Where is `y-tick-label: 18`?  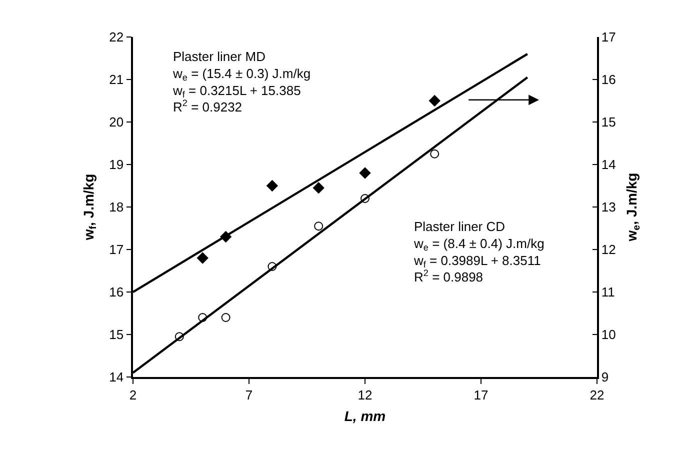
y-tick-label: 18 is located at coordinates (116, 207).